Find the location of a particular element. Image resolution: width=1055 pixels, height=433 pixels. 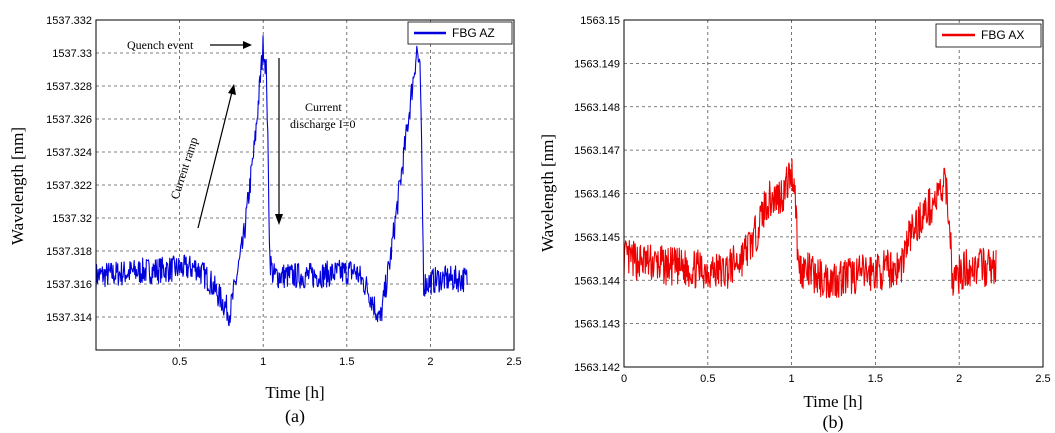

series-b is located at coordinates (810, 228).